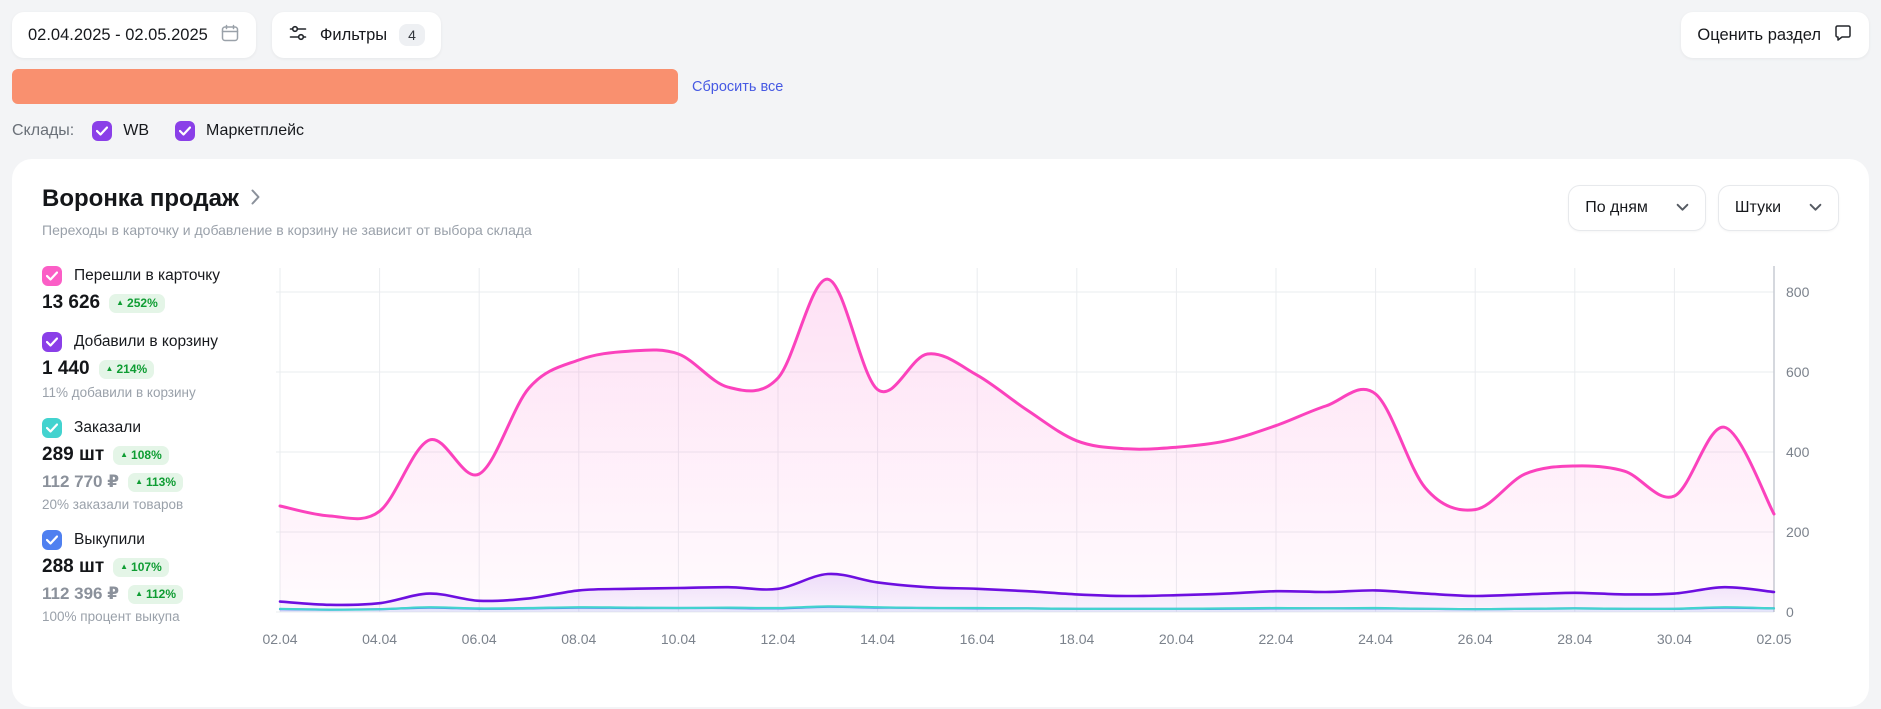  I want to click on metric-value: 288 шт, so click(73, 566).